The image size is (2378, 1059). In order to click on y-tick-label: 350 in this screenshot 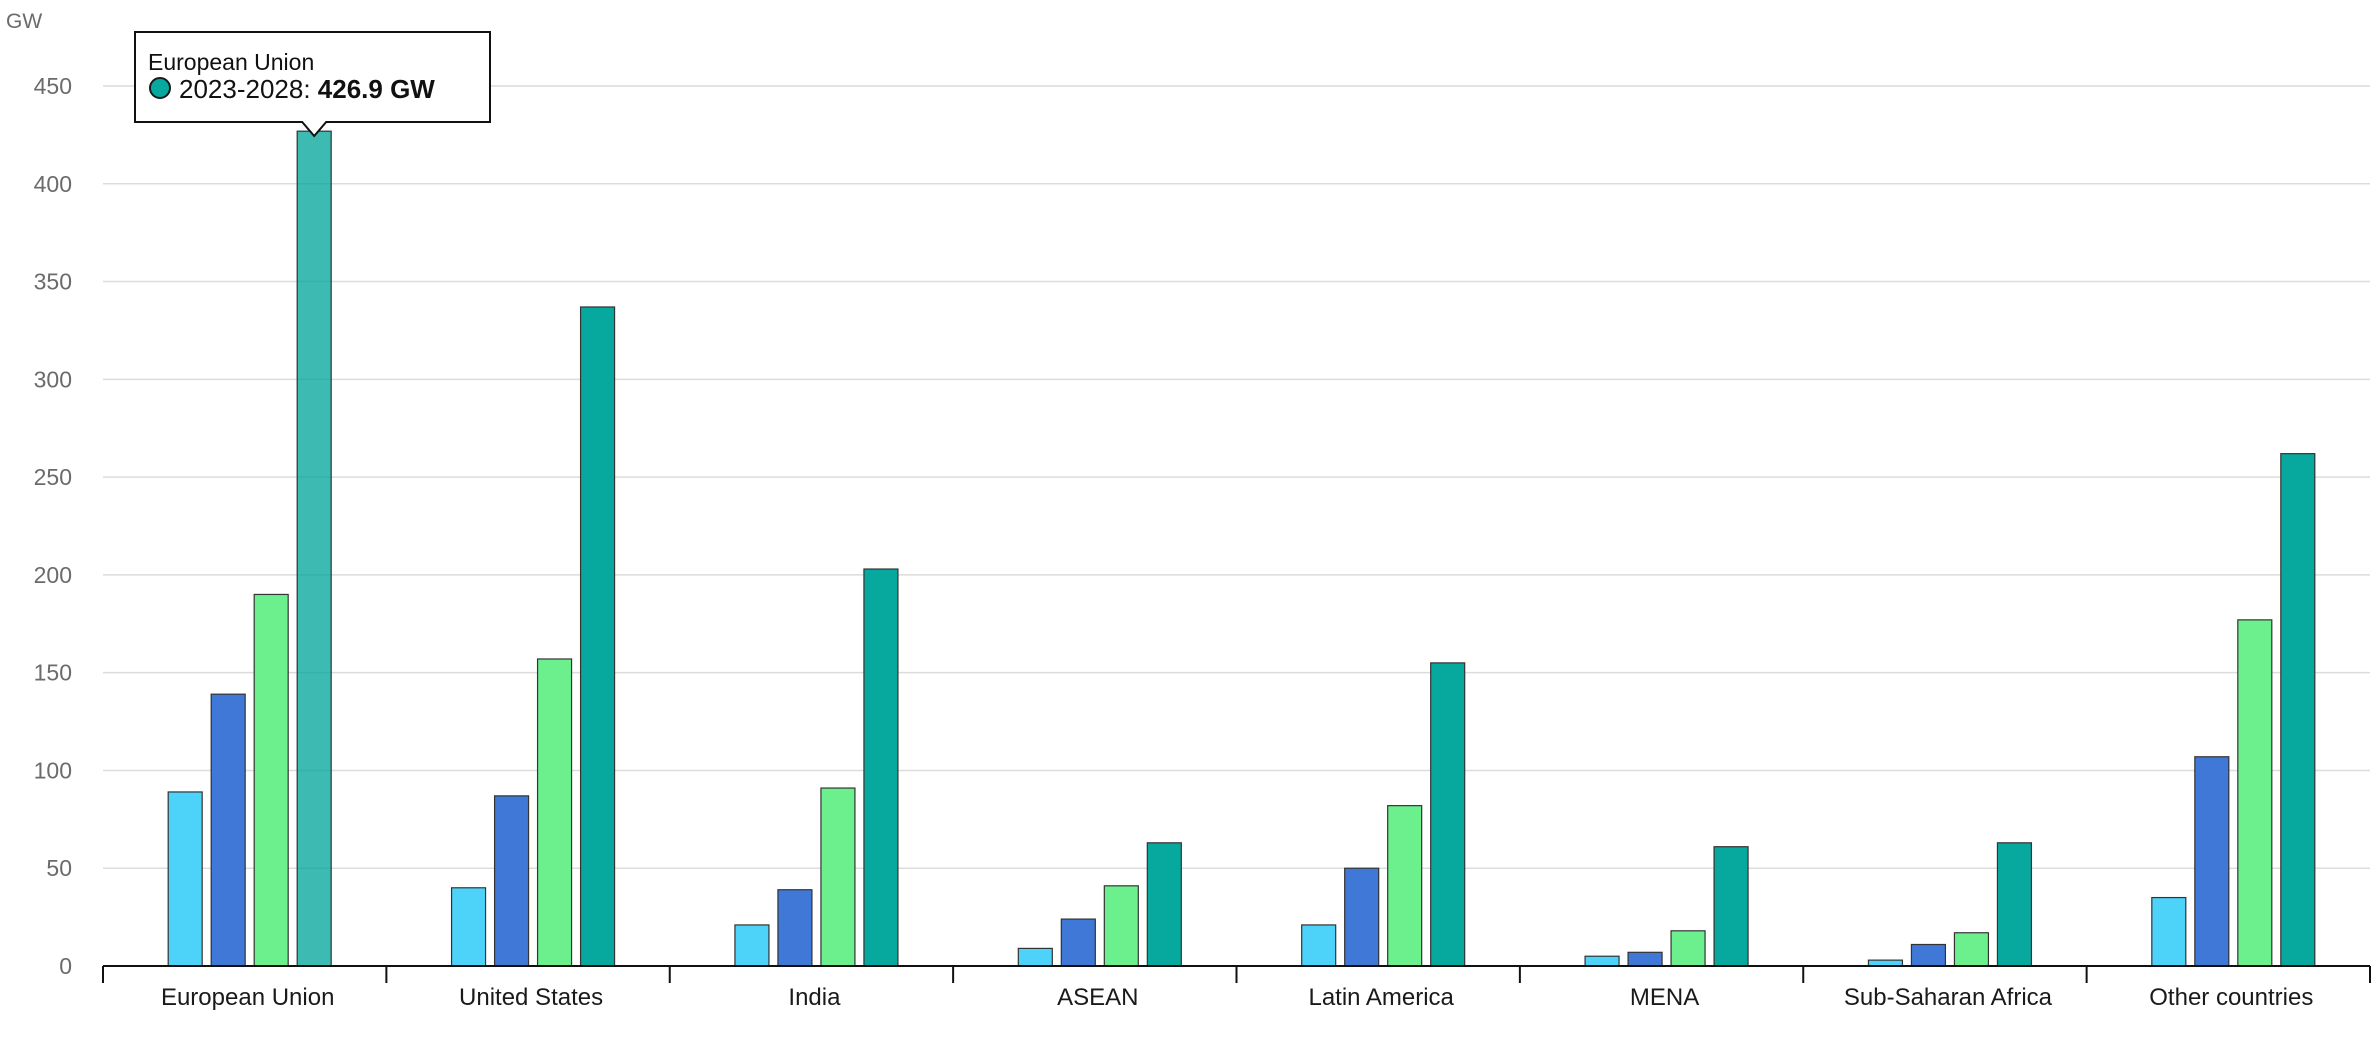, I will do `click(53, 282)`.